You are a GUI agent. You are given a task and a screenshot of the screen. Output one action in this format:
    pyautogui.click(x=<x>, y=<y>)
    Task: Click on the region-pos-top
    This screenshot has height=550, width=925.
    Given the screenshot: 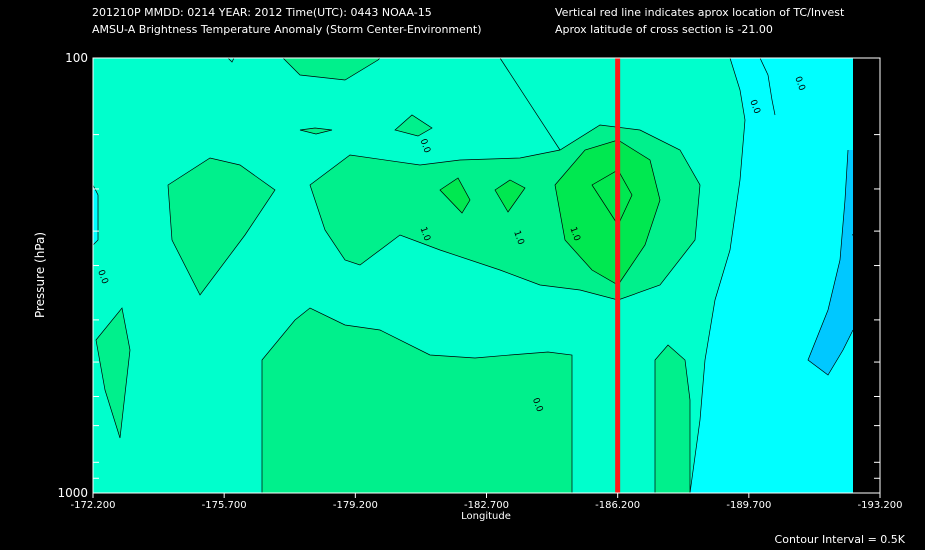 What is the action you would take?
    pyautogui.click(x=331, y=69)
    